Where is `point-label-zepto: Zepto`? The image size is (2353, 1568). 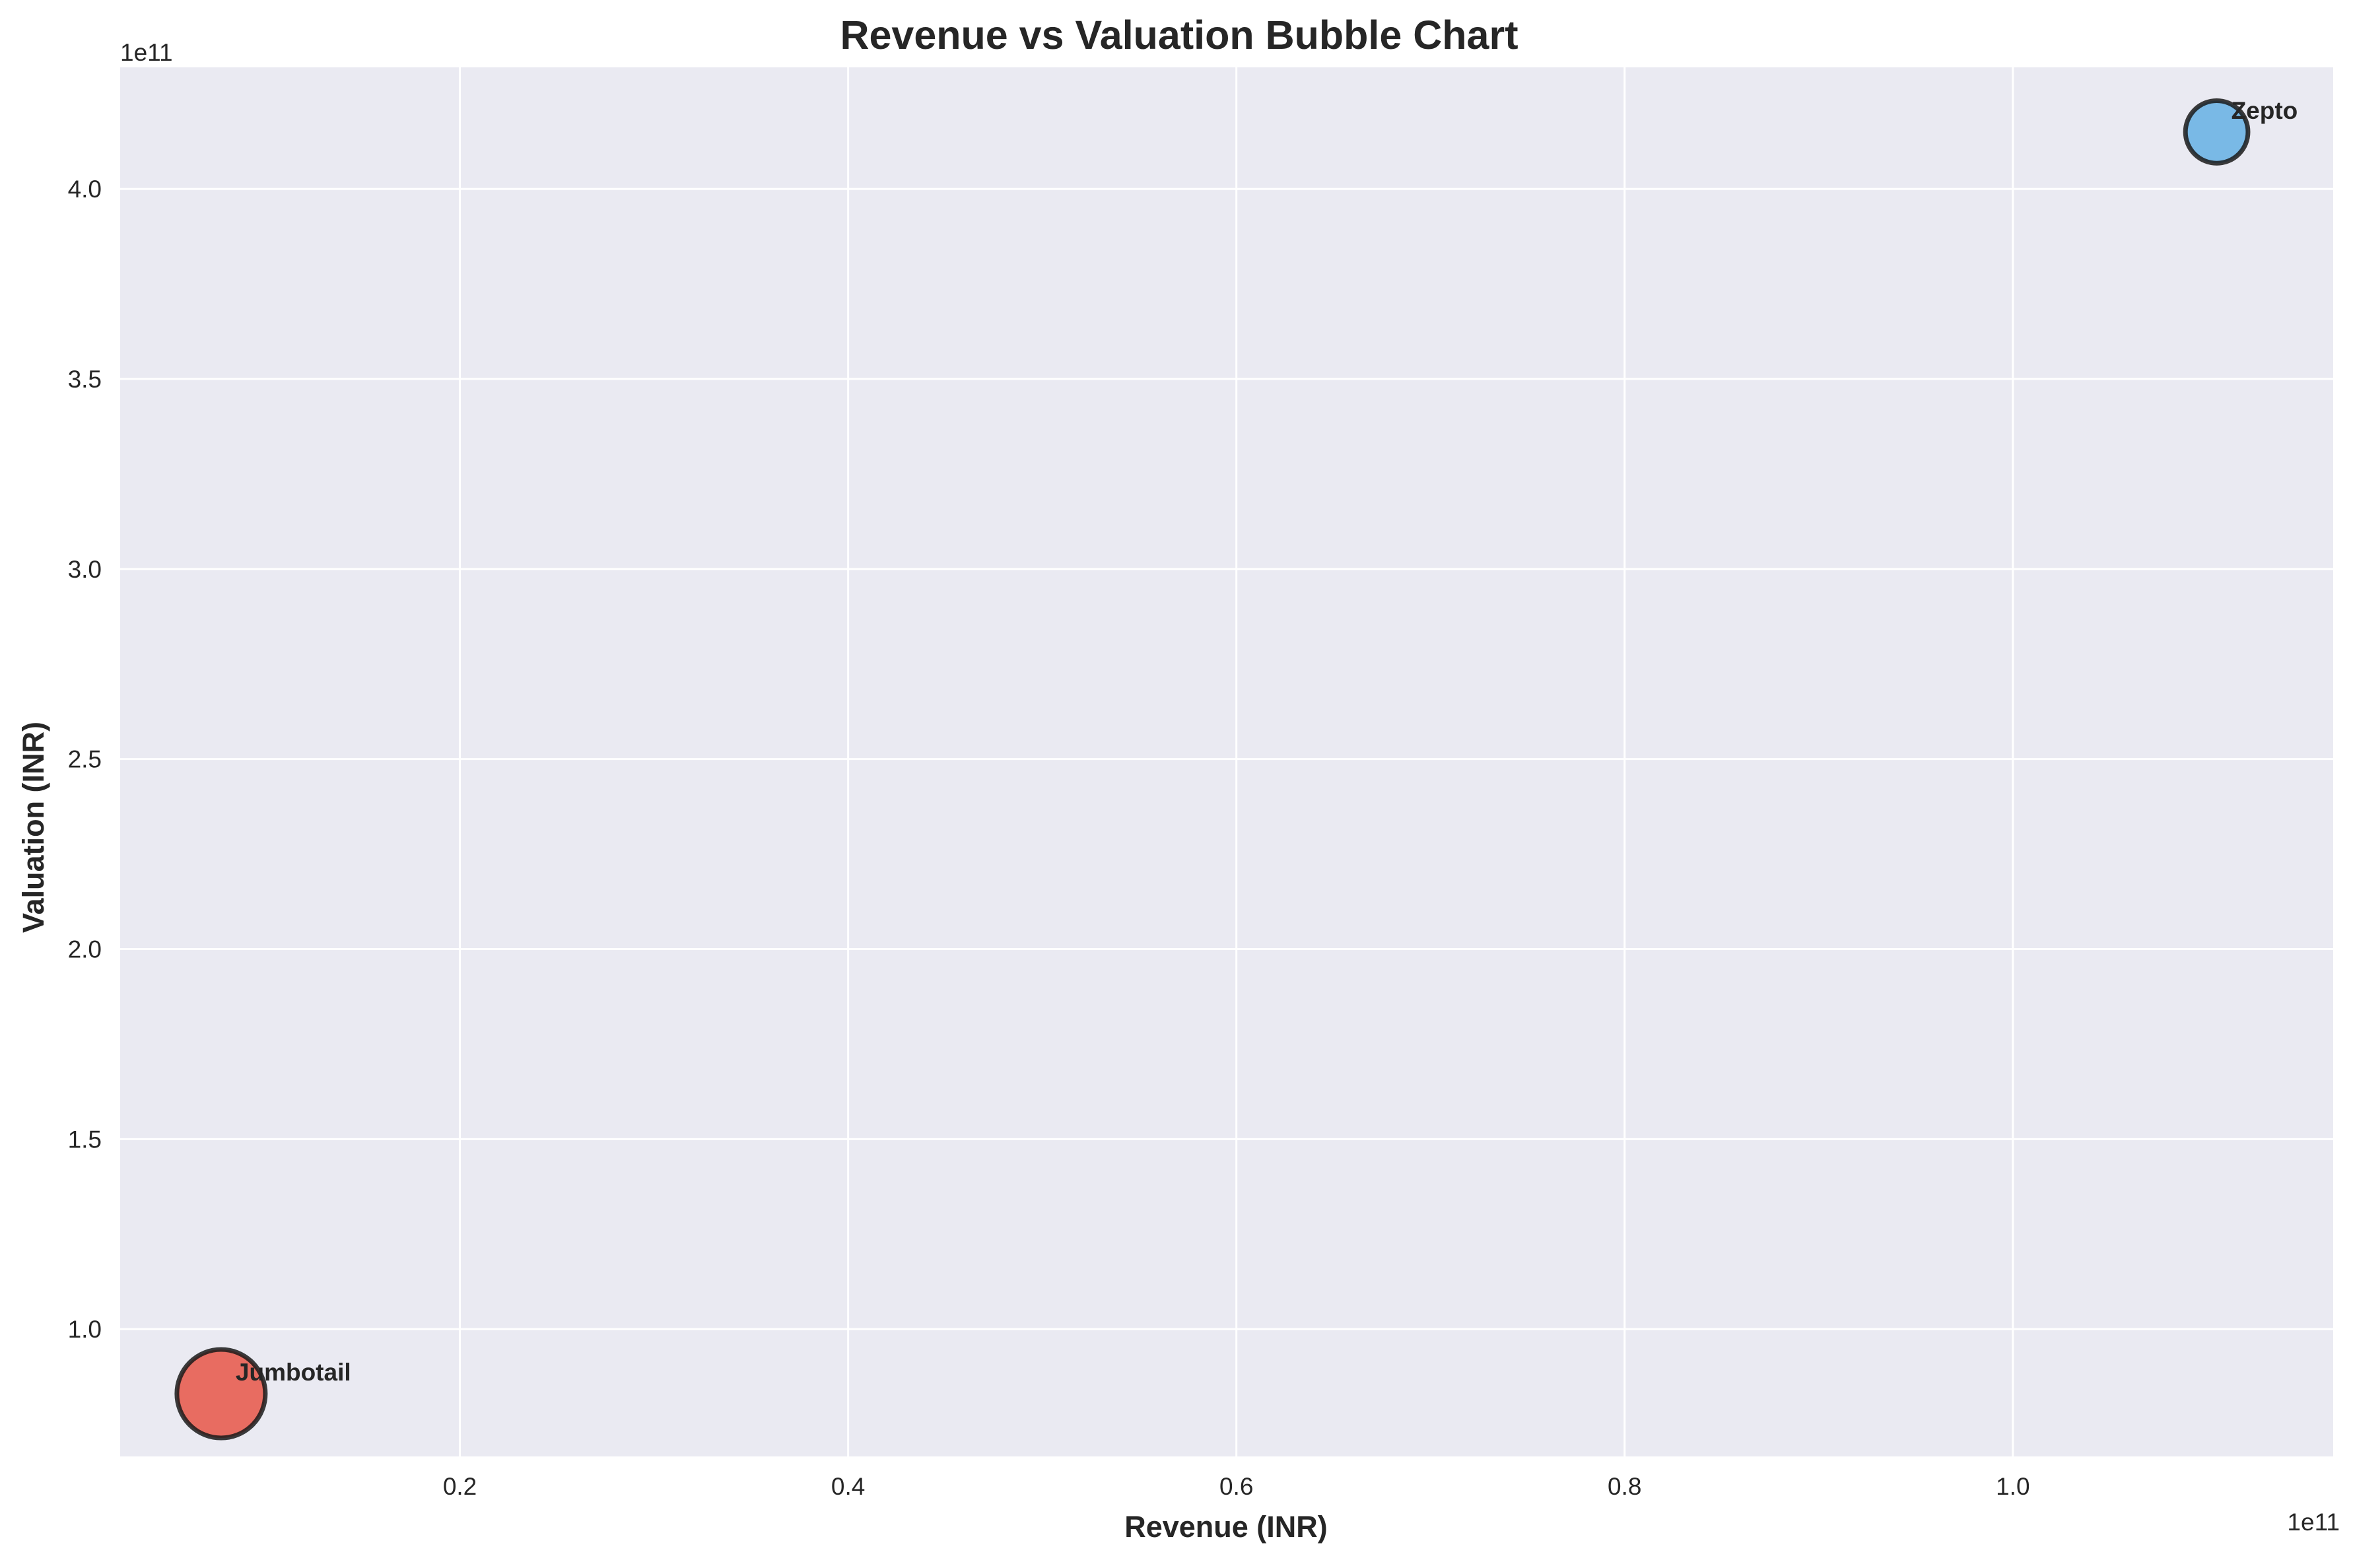
point-label-zepto: Zepto is located at coordinates (2265, 110).